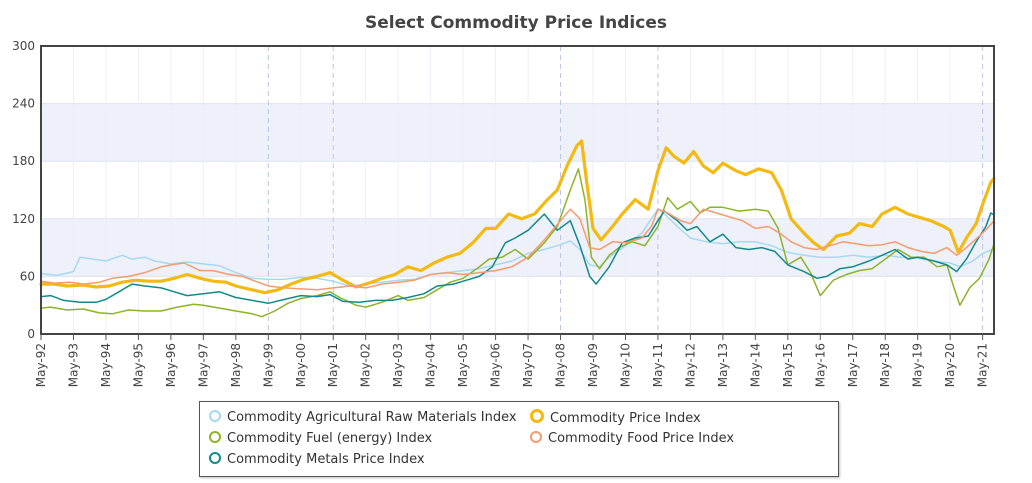 Image resolution: width=1032 pixels, height=483 pixels. I want to click on legend-label: Commodity Fuel (energy) Index, so click(330, 438).